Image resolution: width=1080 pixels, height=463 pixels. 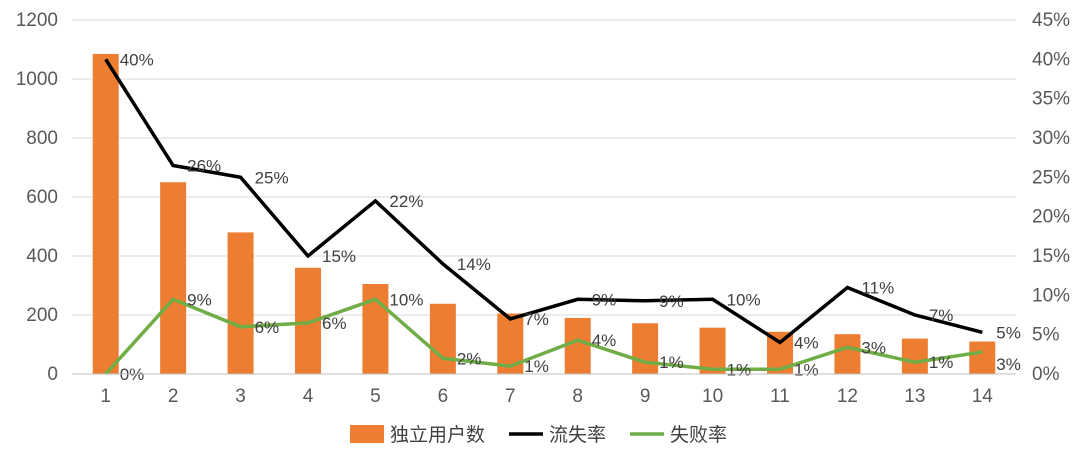 I want to click on y-left-tick-label: 400, so click(x=42, y=256).